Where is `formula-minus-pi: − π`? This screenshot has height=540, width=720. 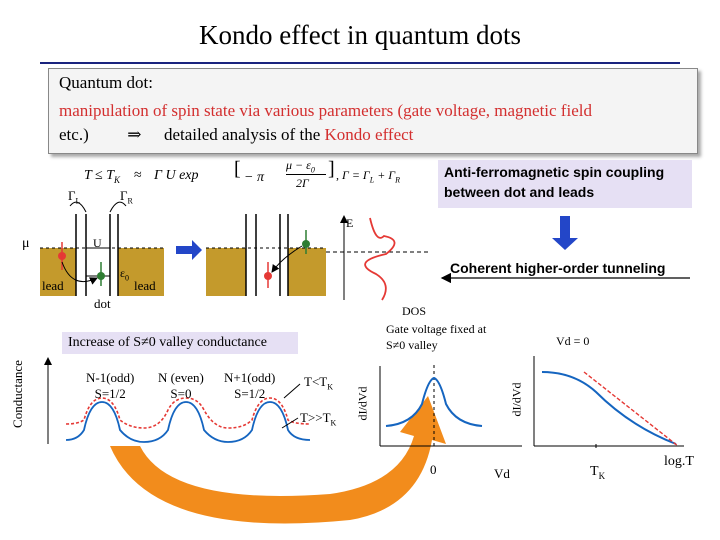 formula-minus-pi: − π is located at coordinates (254, 177).